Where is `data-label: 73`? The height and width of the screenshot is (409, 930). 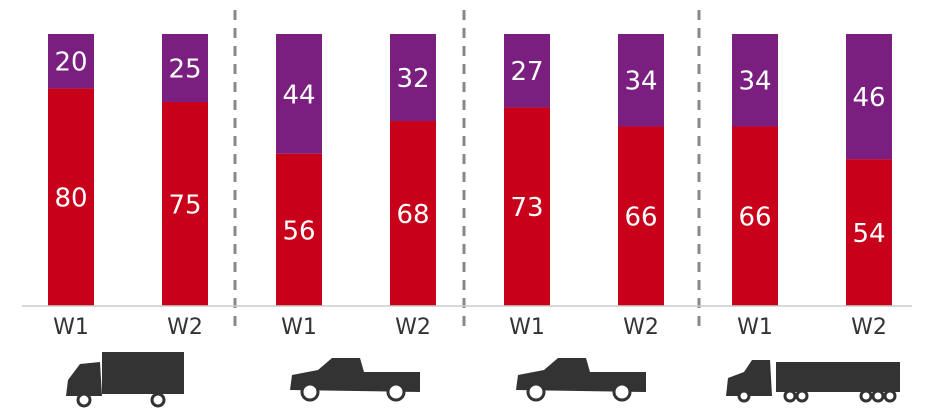 data-label: 73 is located at coordinates (526, 208).